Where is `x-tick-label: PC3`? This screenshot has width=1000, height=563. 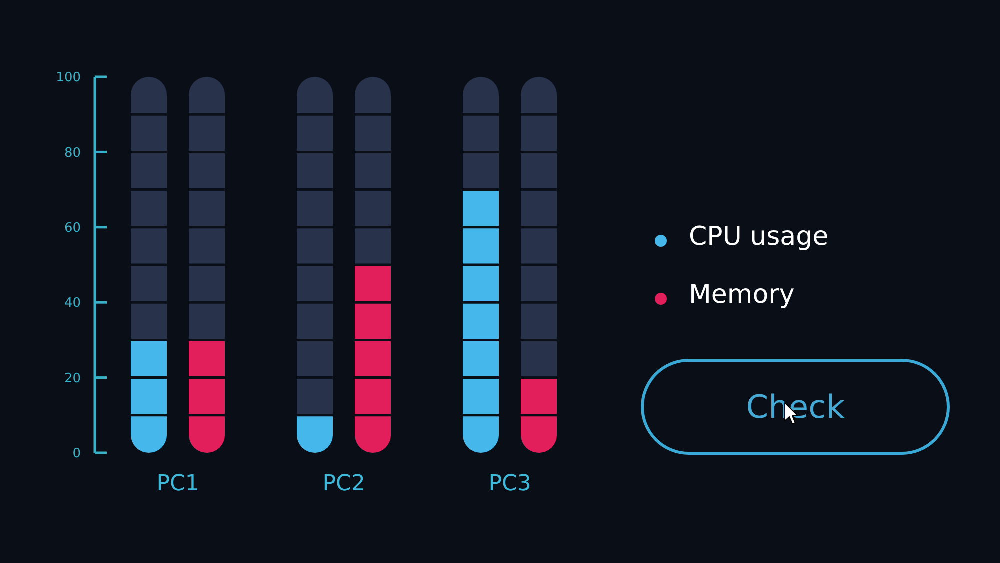 x-tick-label: PC3 is located at coordinates (510, 484).